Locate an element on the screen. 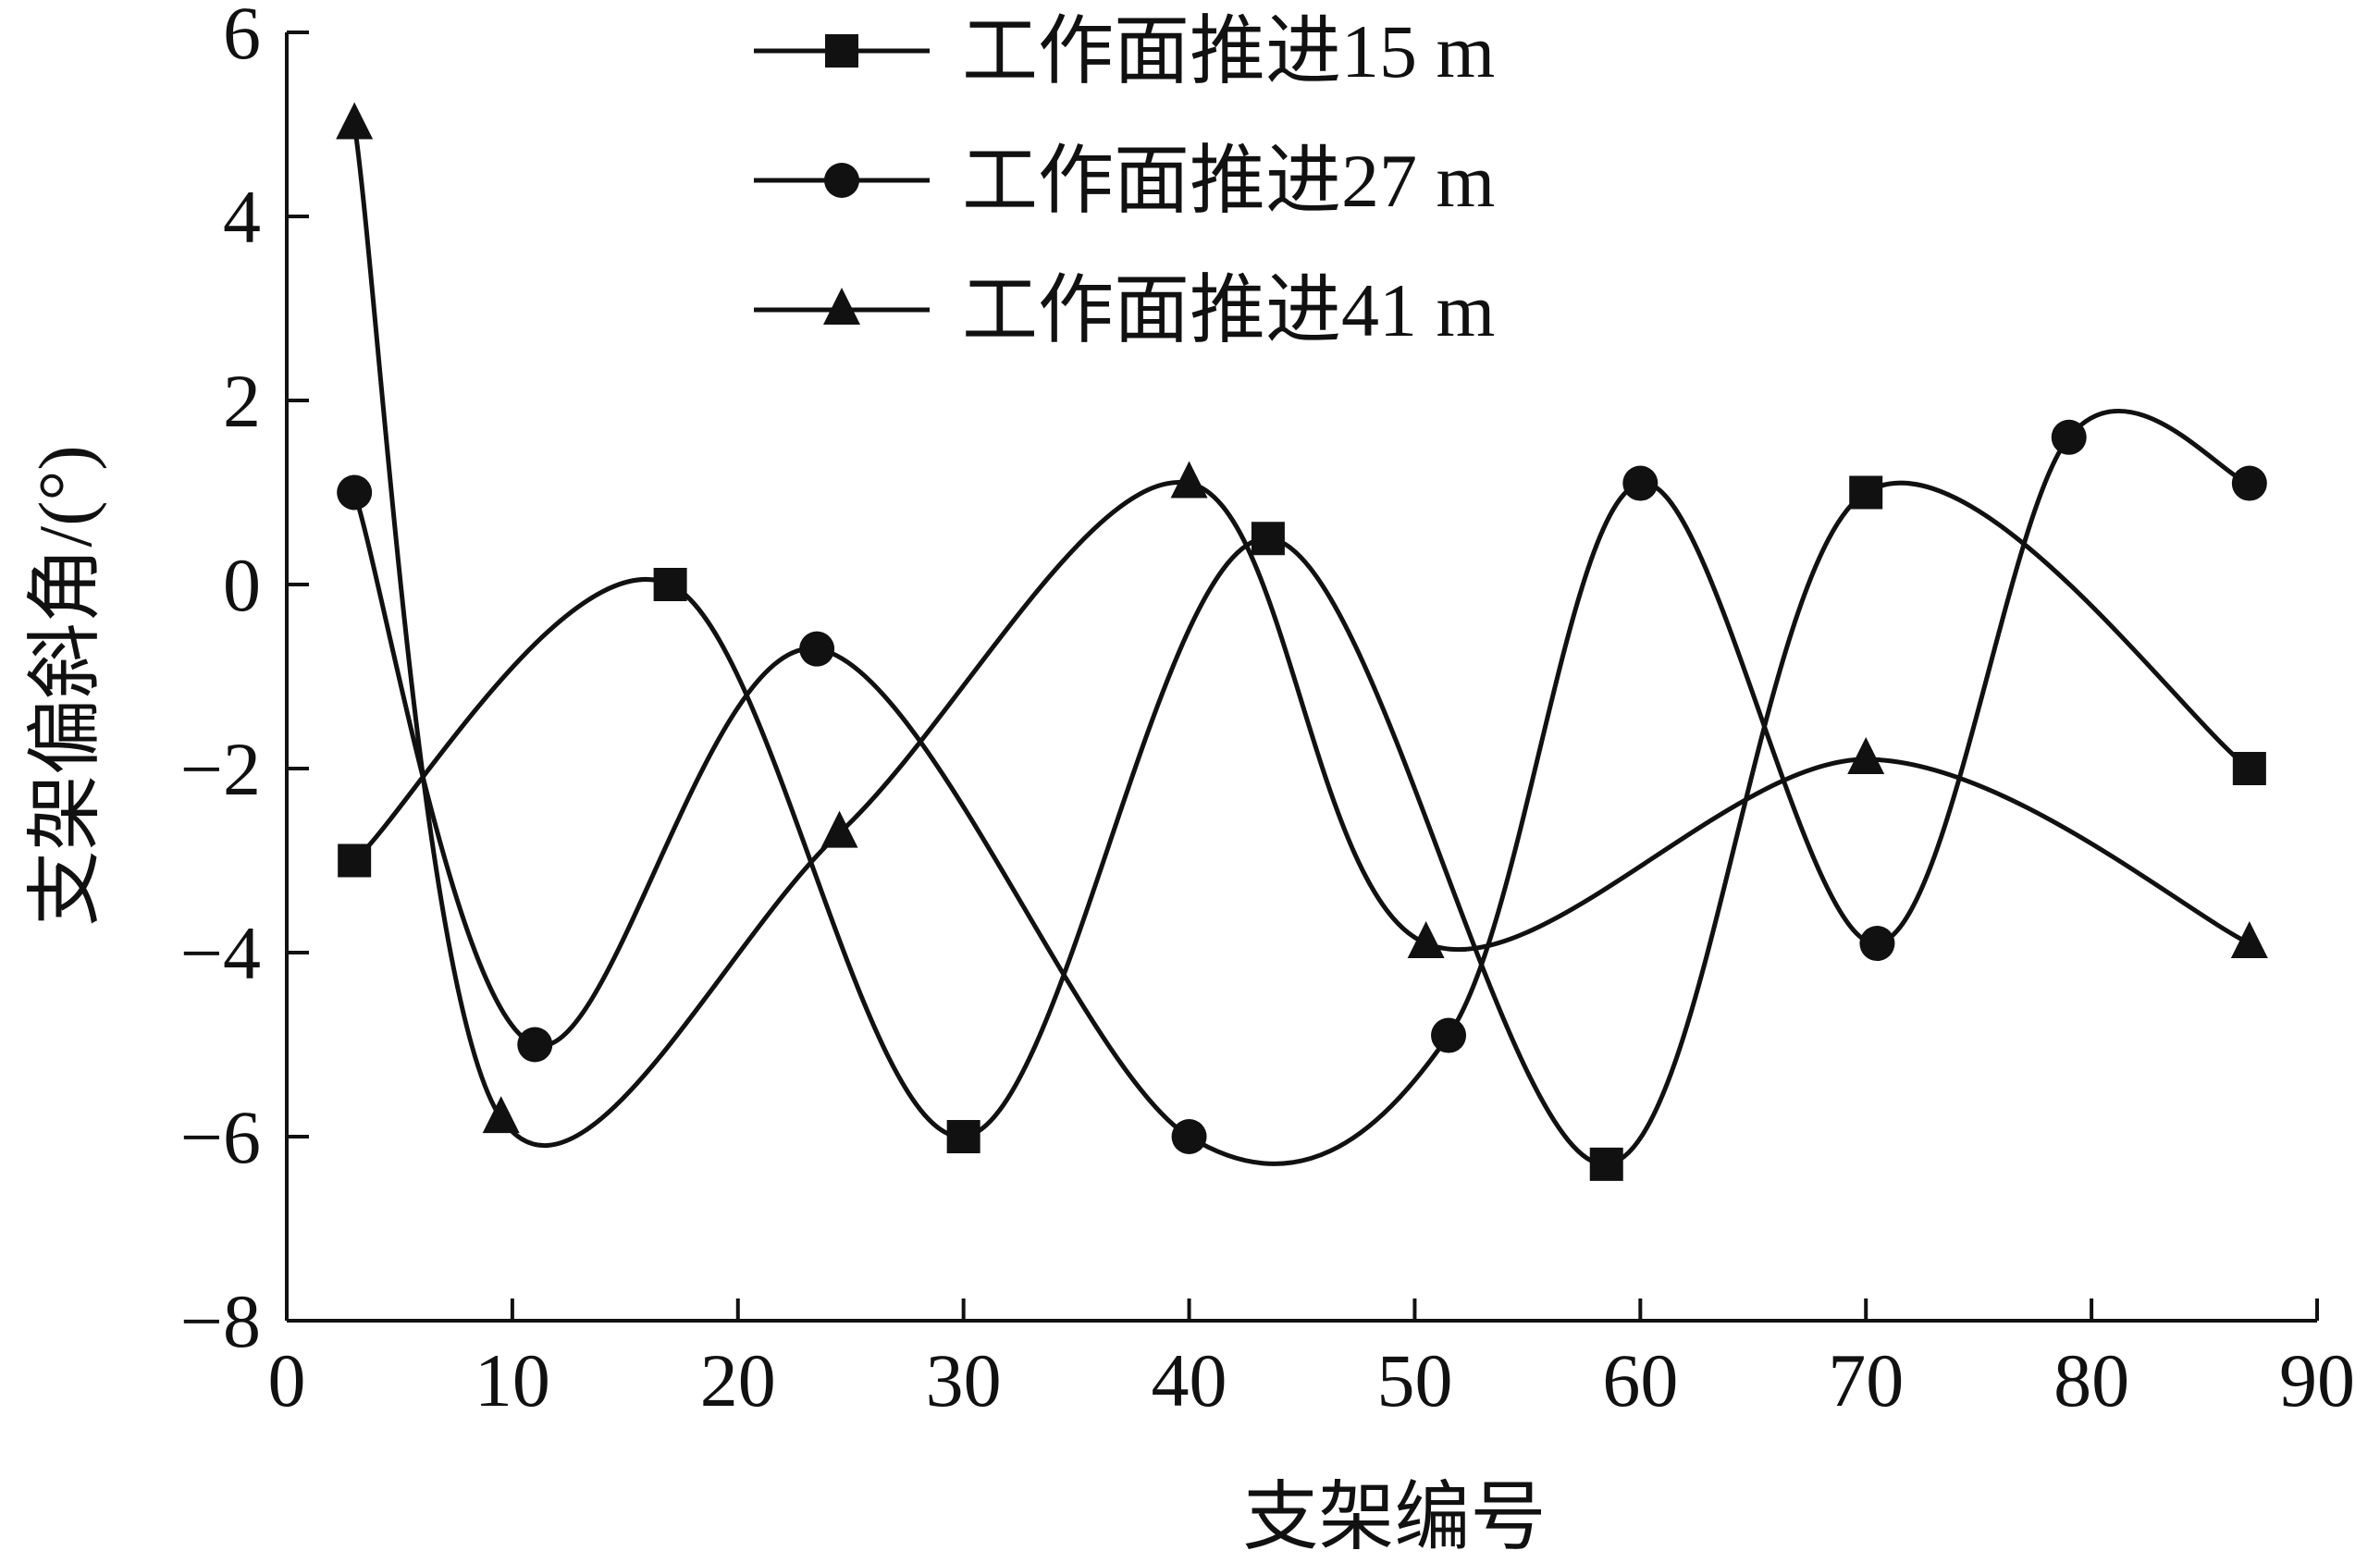 The width and height of the screenshot is (2380, 1563). x-axis-ticks: 0 10 20 30 40 50 60 70 80 90 is located at coordinates (1311, 1360).